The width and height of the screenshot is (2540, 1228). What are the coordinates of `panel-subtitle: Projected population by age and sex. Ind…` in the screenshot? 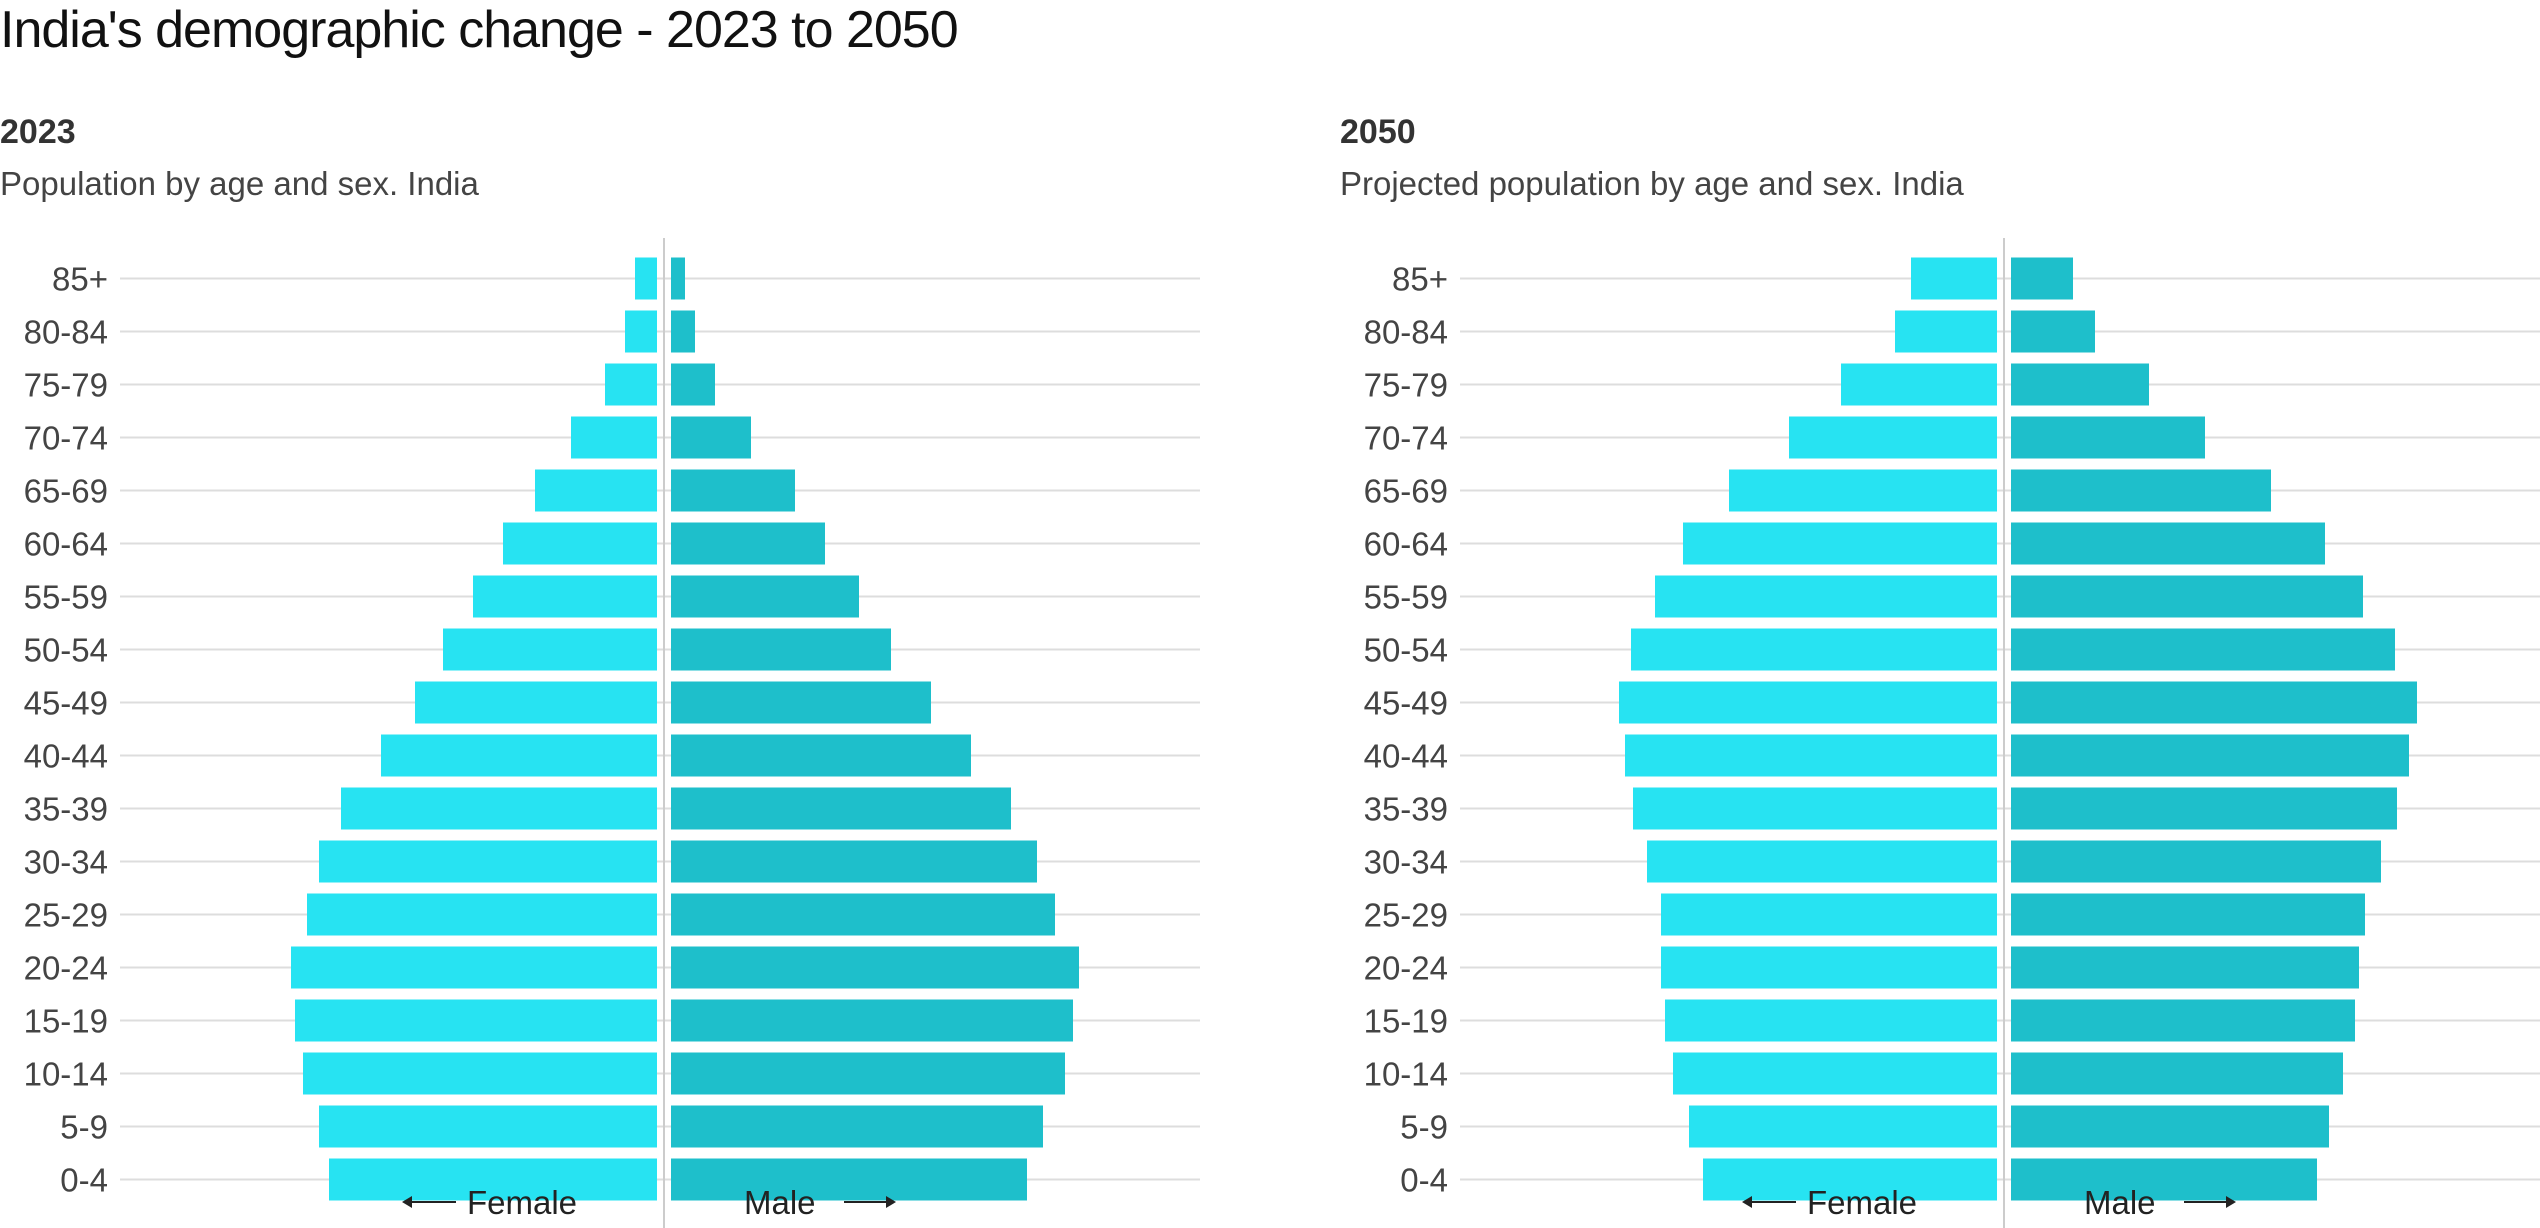 It's located at (1652, 183).